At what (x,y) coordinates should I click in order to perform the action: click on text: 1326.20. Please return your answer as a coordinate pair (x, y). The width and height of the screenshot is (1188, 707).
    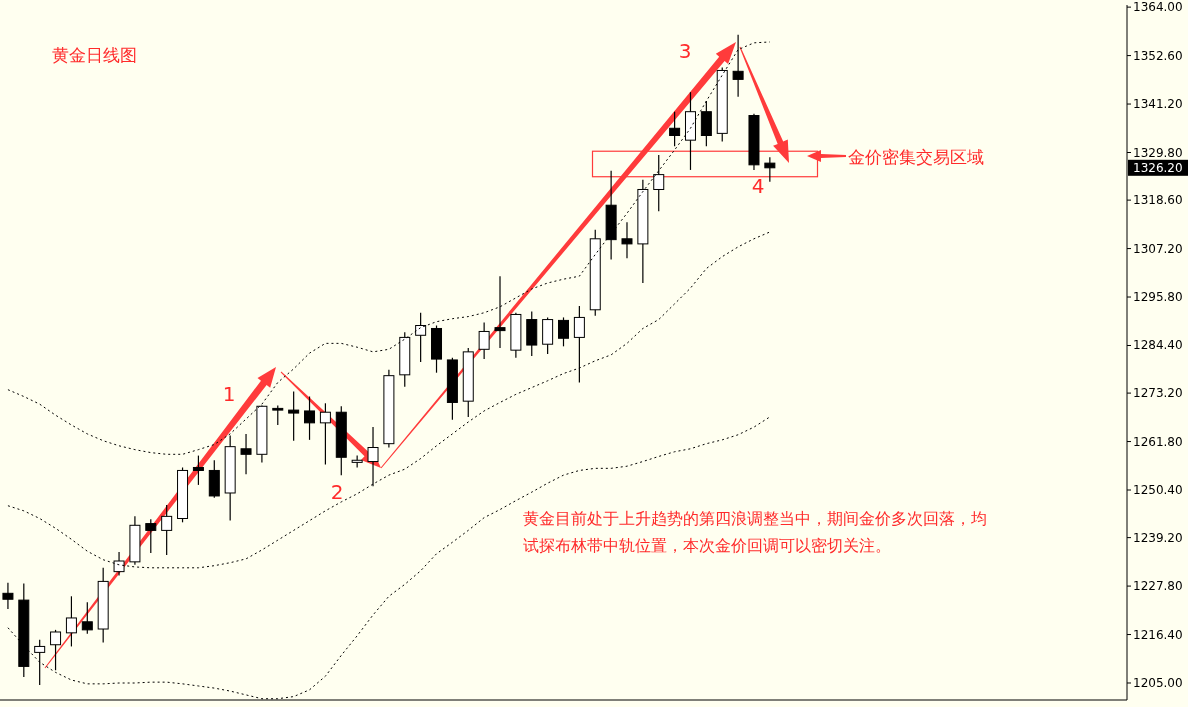
    Looking at the image, I should click on (1158, 167).